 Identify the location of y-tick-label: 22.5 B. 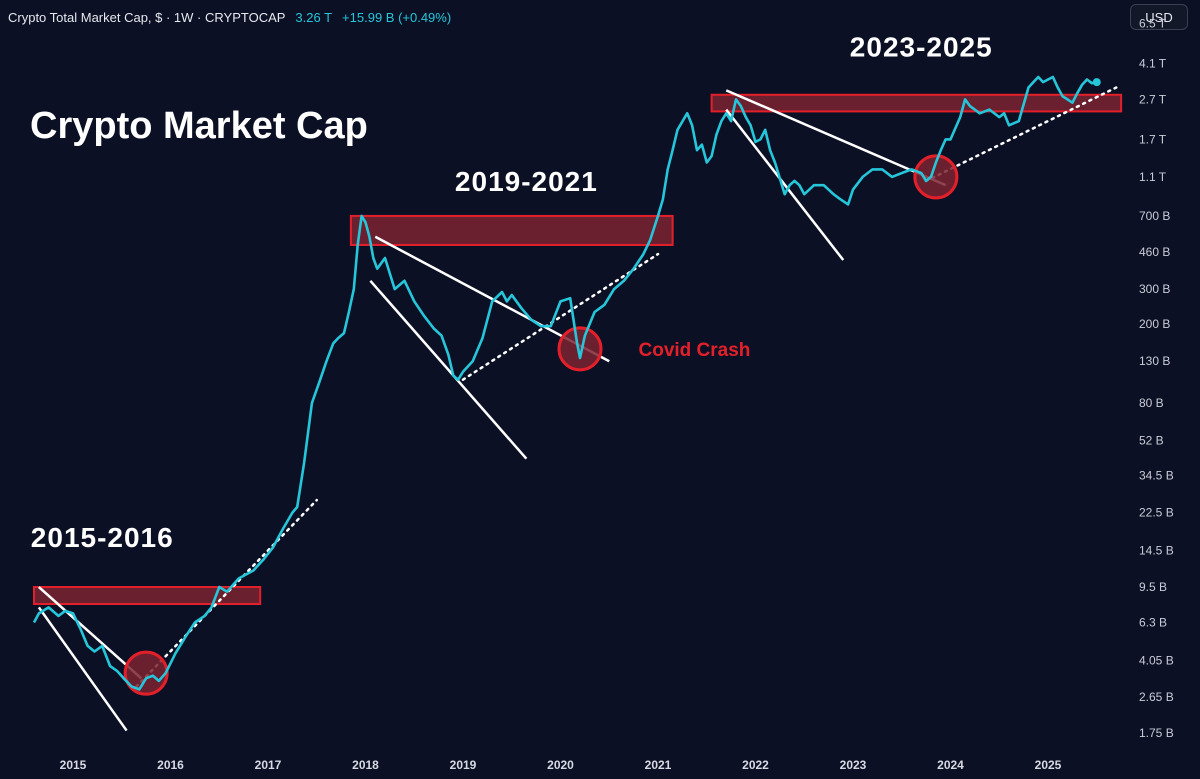
(1156, 513).